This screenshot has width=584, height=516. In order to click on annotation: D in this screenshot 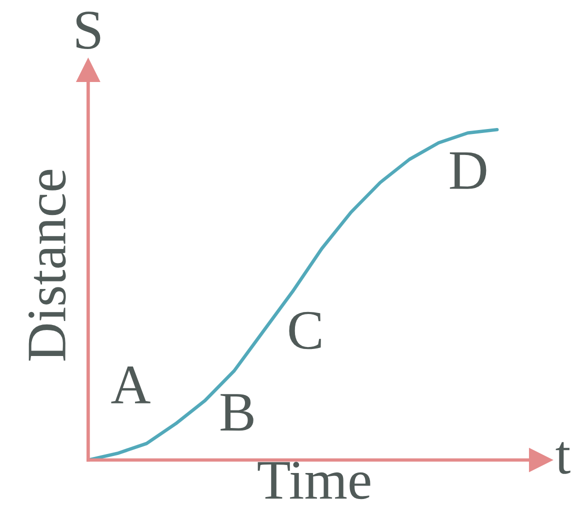, I will do `click(468, 170)`.